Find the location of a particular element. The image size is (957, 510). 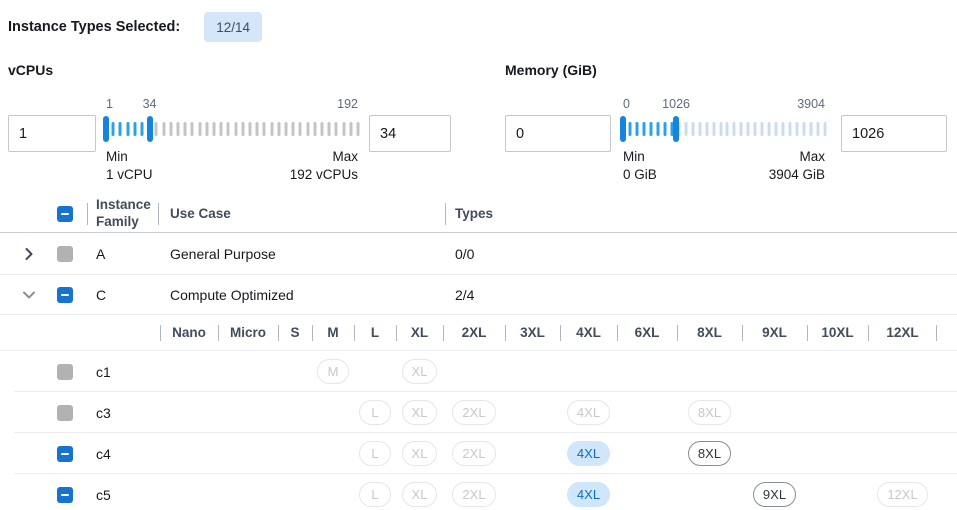

vcpus-slider-track is located at coordinates (231, 129).